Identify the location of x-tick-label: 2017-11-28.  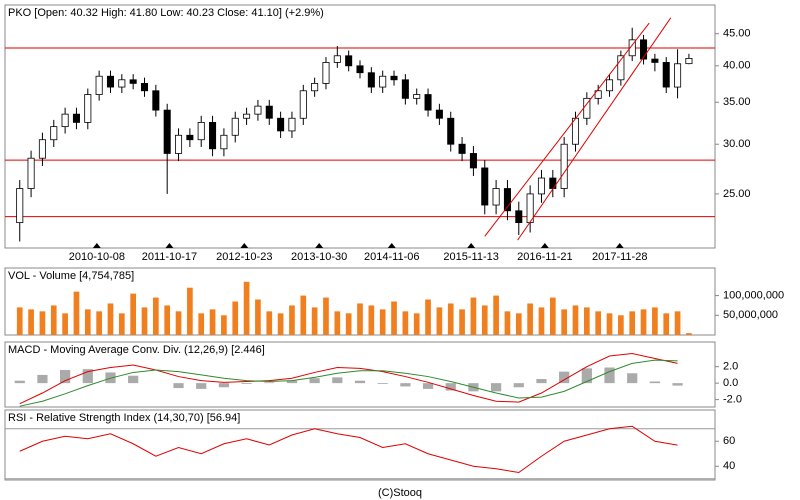
(619, 257).